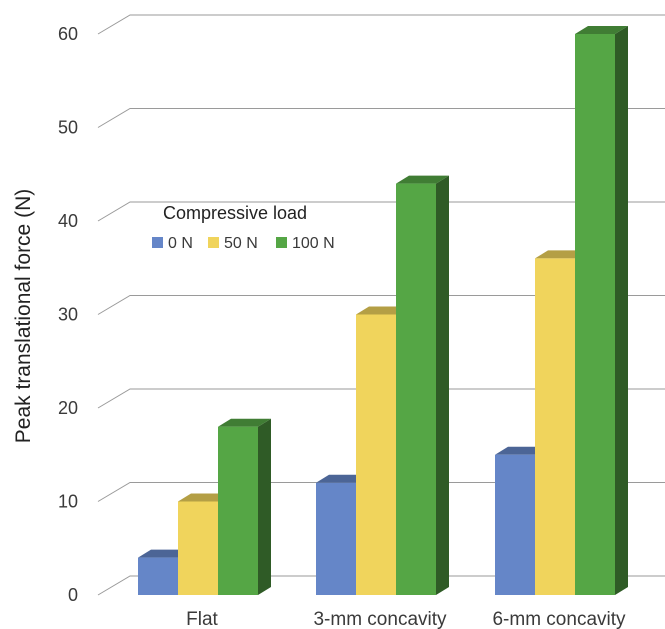 The width and height of the screenshot is (665, 629). I want to click on legend-label: 100 N, so click(313, 243).